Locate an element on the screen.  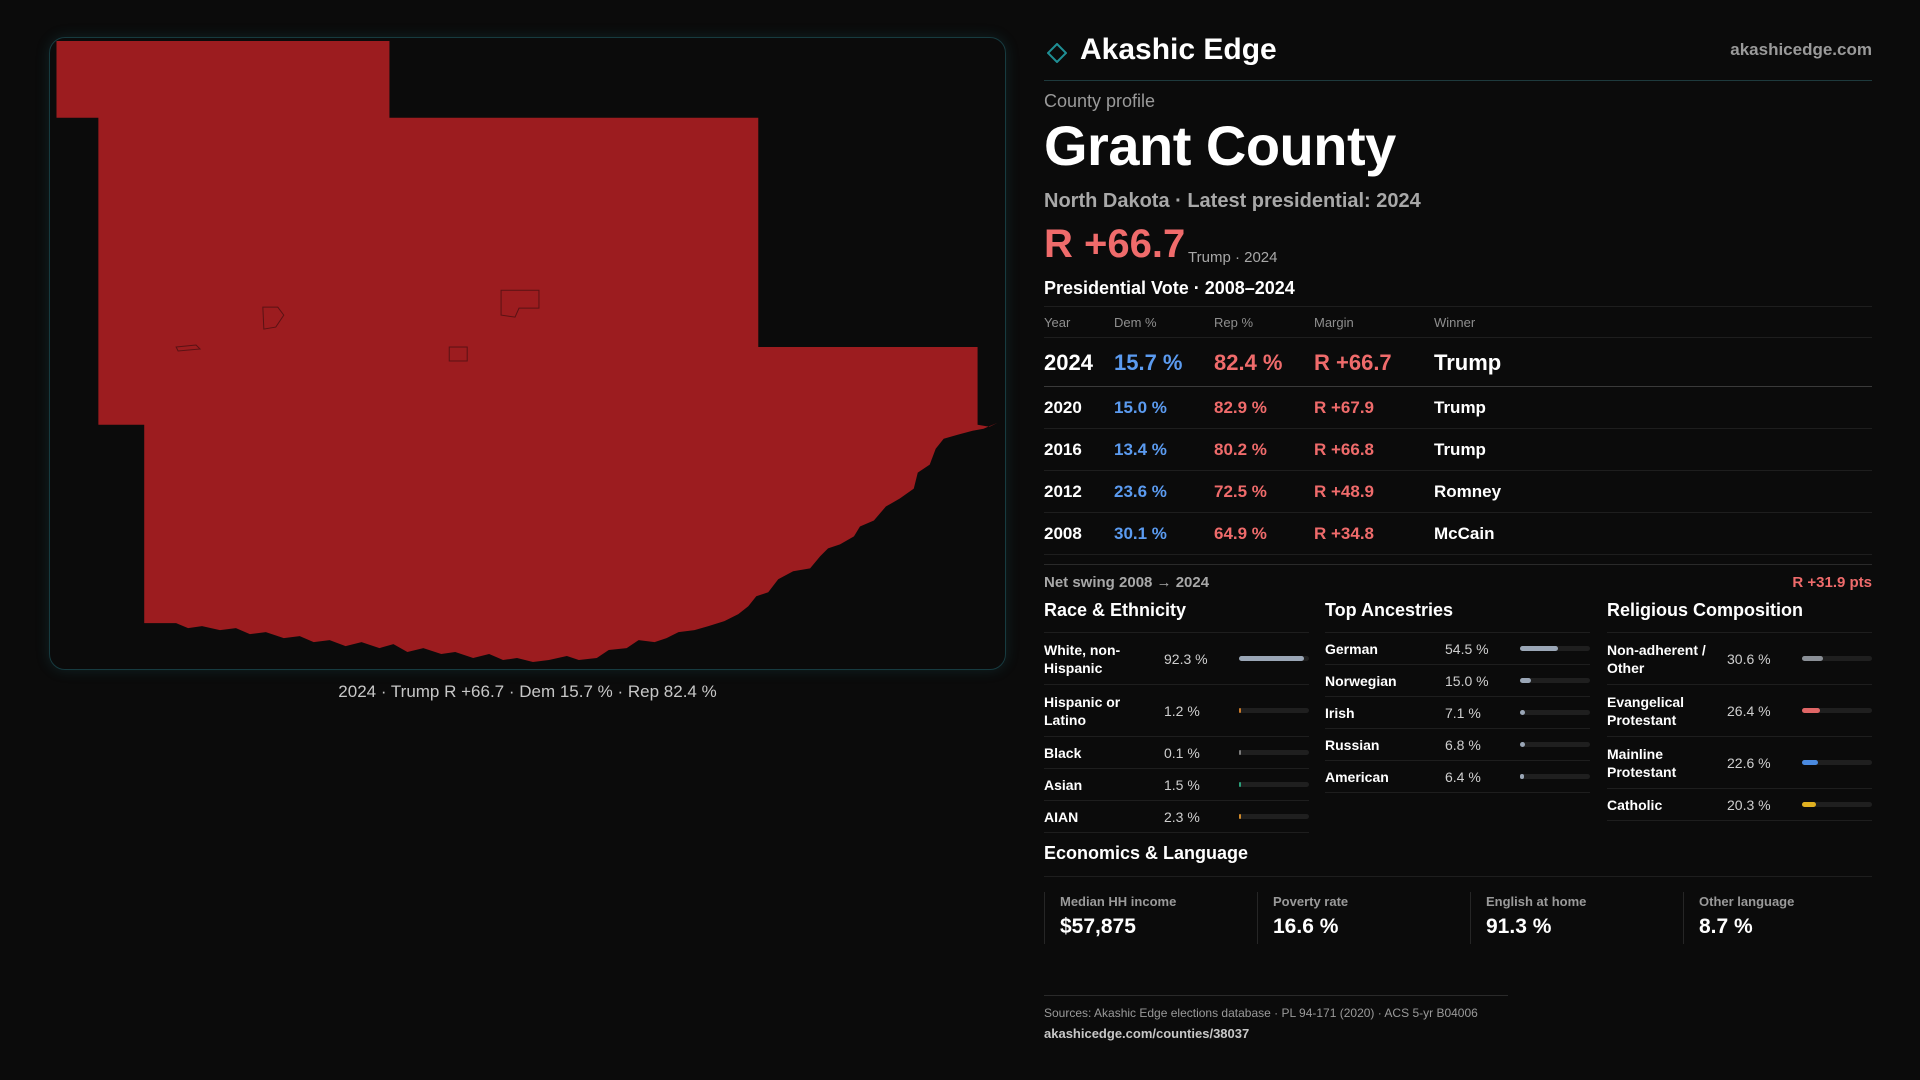
stat-row: Irish 7.1 % is located at coordinates (1457, 713).